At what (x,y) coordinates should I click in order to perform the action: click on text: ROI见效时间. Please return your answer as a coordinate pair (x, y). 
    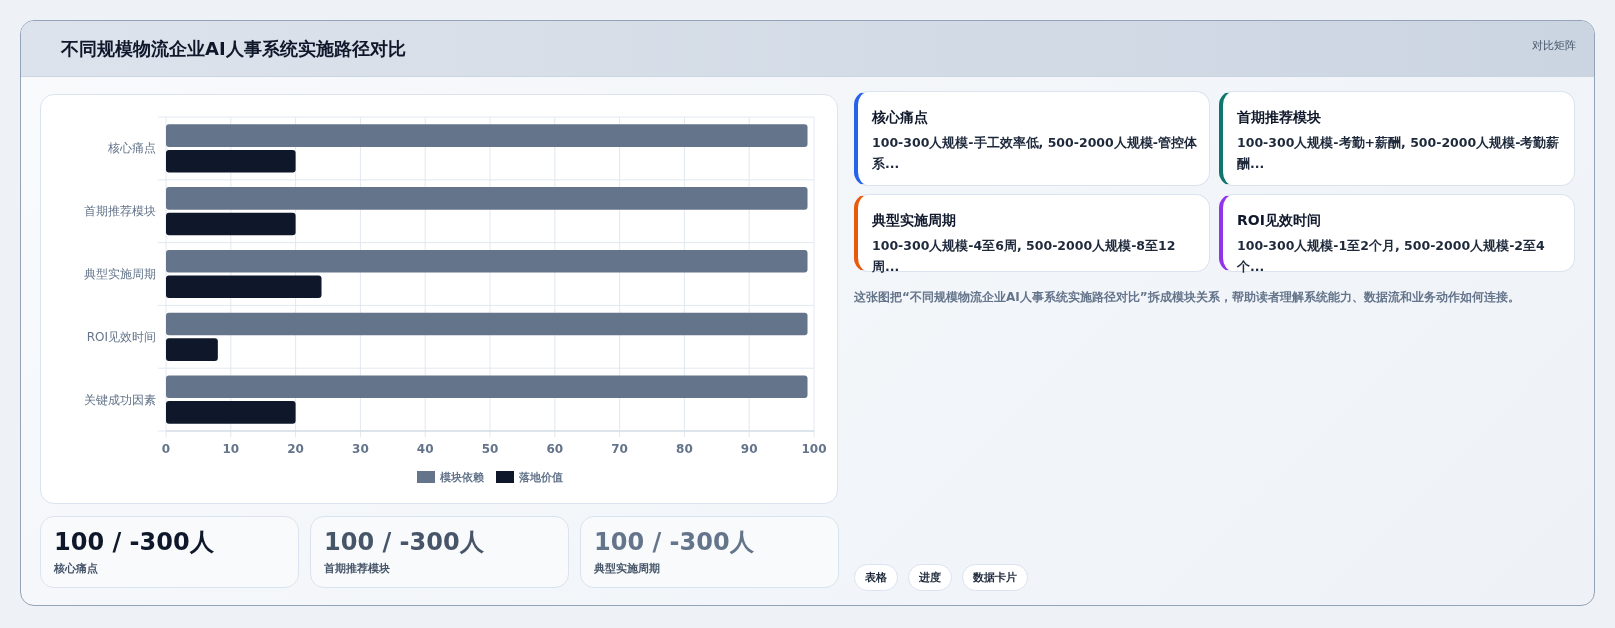
    Looking at the image, I should click on (1279, 221).